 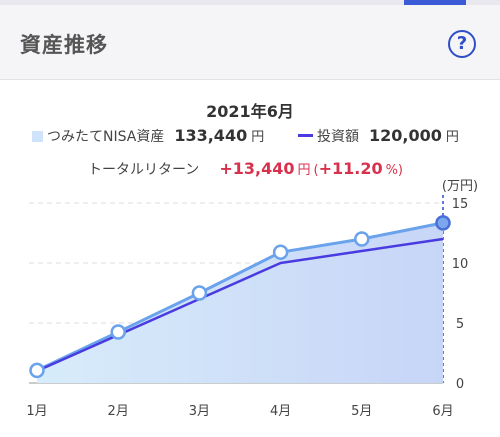 What do you see at coordinates (442, 411) in the screenshot?
I see `x-tick-label: 6月` at bounding box center [442, 411].